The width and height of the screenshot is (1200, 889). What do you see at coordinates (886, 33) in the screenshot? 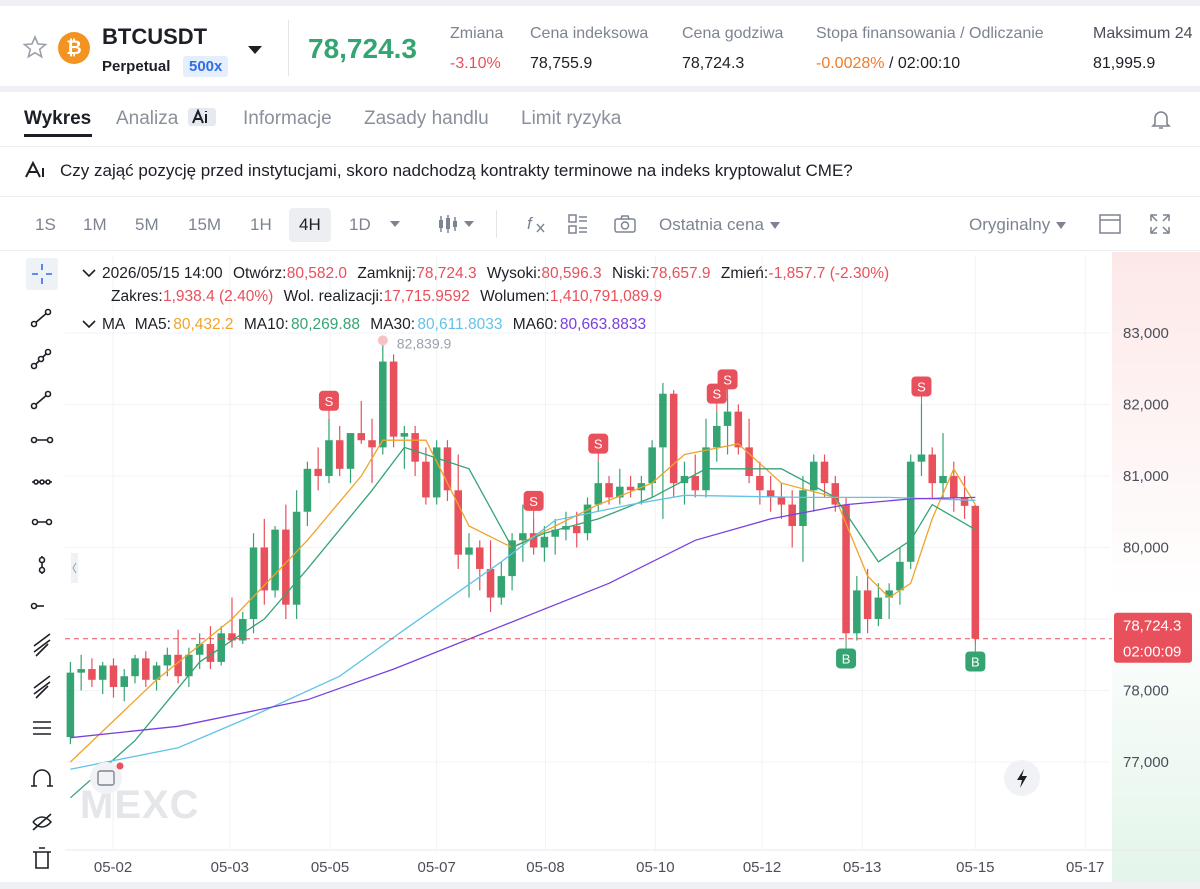
I see `stat-label-part: Stopa finansowania` at bounding box center [886, 33].